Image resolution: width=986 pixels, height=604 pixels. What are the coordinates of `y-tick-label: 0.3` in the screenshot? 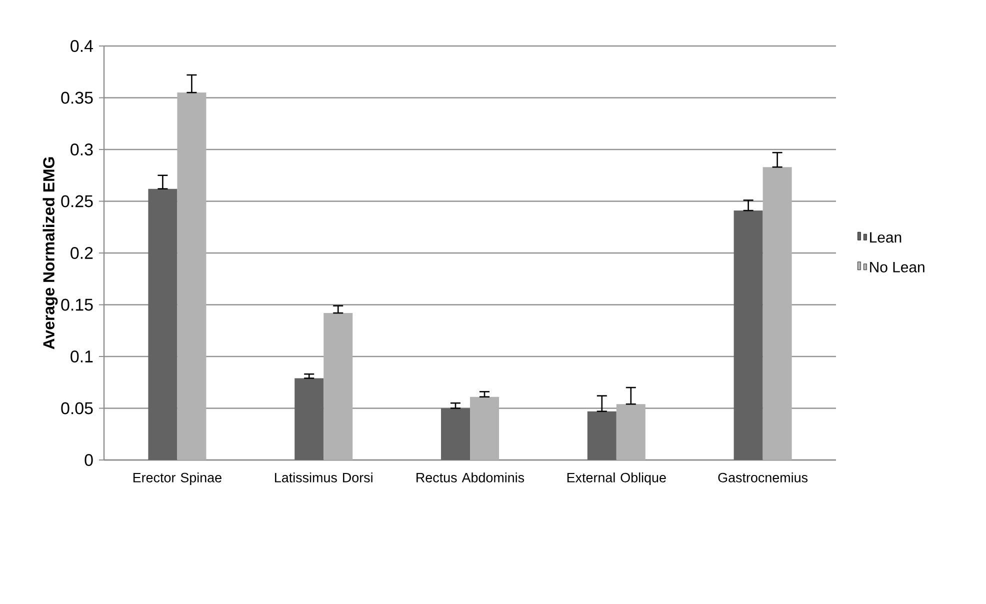 It's located at (81, 149).